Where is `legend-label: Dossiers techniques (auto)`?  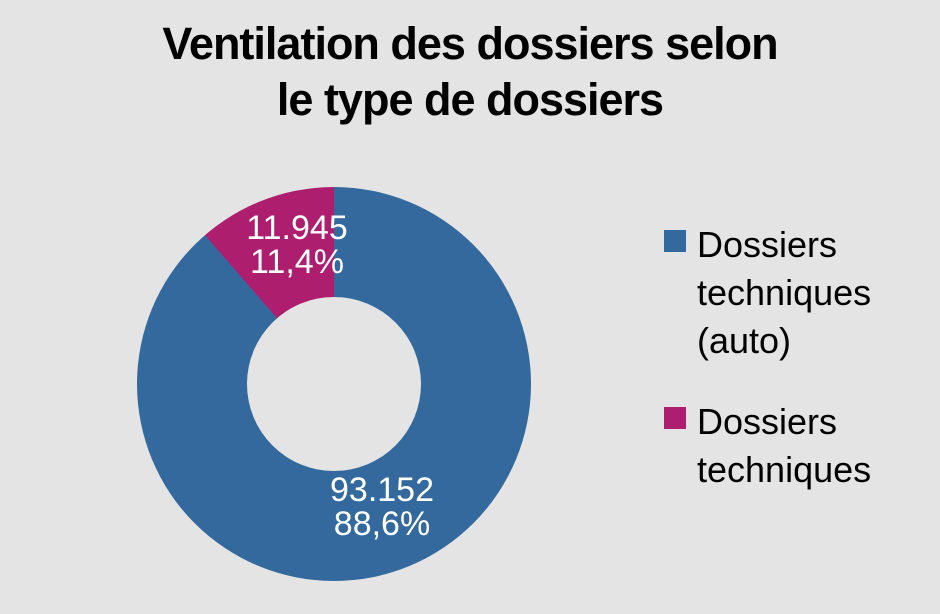
legend-label: Dossiers techniques (auto) is located at coordinates (784, 292).